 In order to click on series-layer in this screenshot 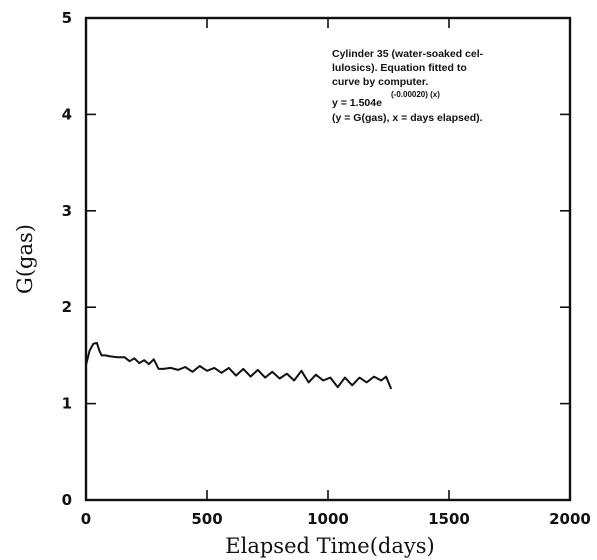, I will do `click(238, 365)`.